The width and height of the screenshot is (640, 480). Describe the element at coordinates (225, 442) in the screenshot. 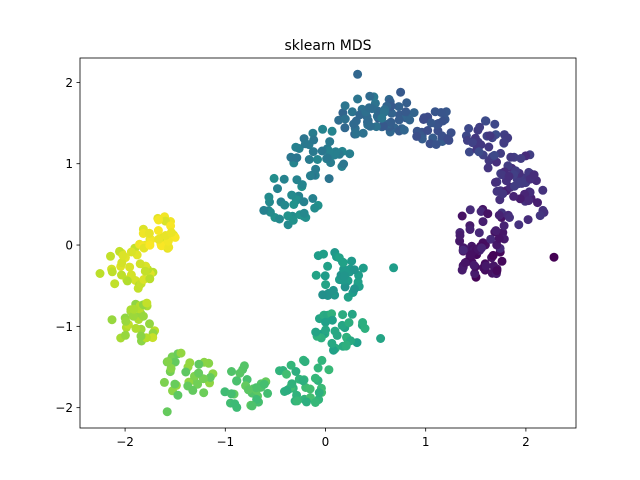

I see `x-tick-label: −1` at that location.